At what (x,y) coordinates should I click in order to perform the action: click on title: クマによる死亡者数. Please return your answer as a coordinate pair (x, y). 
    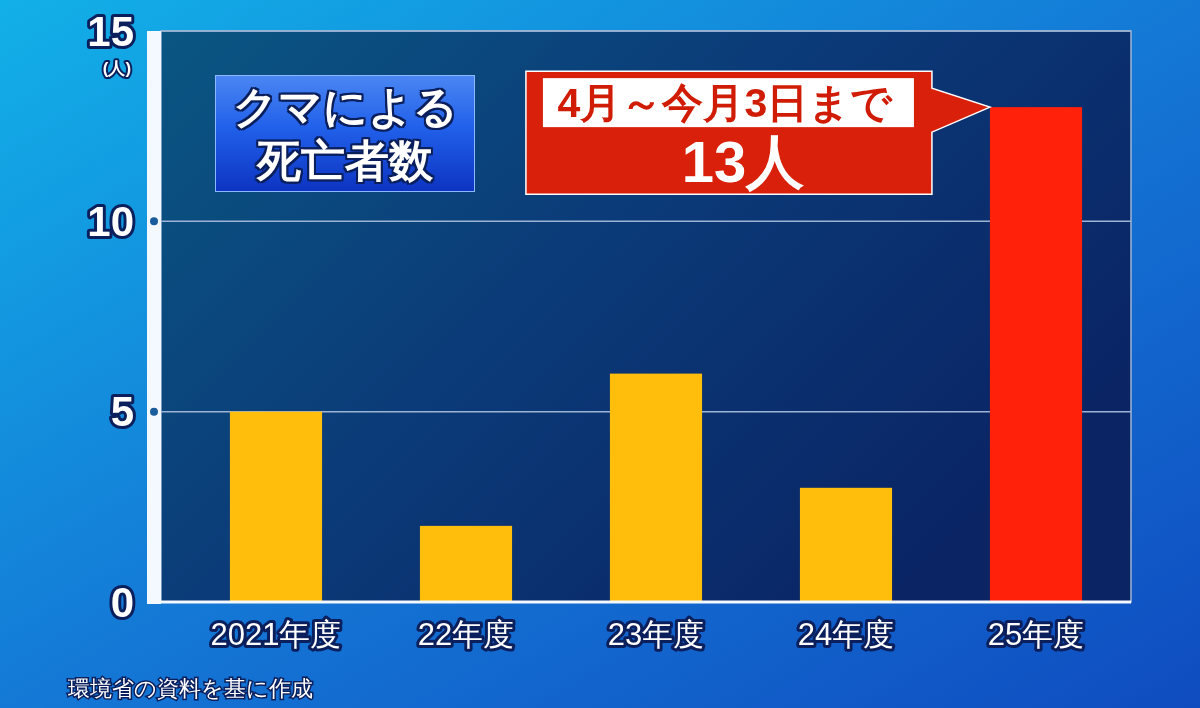
    Looking at the image, I should click on (345, 133).